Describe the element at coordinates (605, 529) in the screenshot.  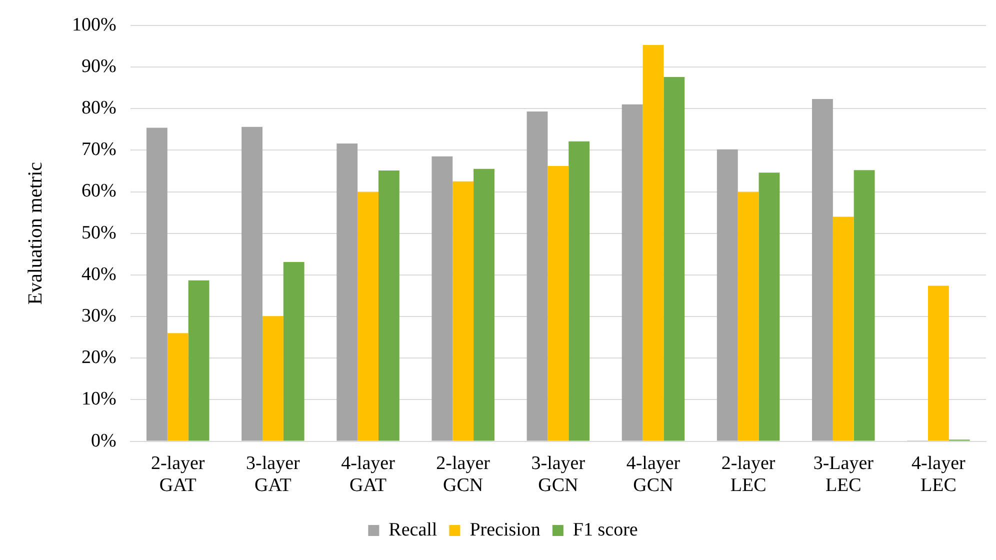
I see `legend-label: F1 score` at that location.